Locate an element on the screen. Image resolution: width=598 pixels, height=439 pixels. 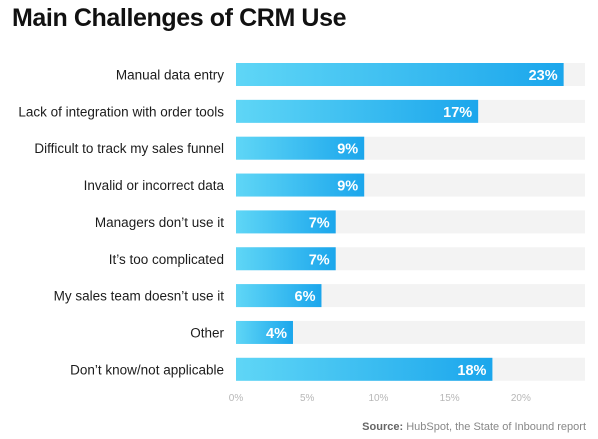
x-tick-label: 10% is located at coordinates (378, 398).